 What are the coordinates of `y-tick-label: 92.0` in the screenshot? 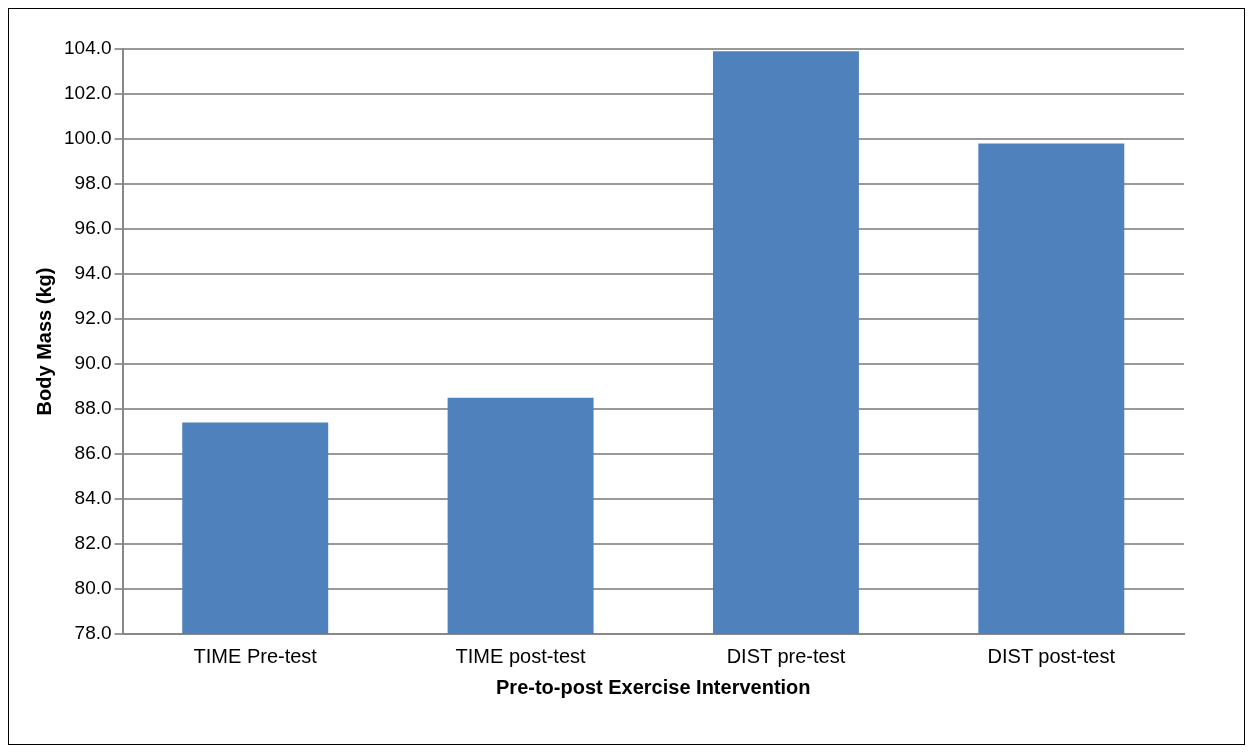 It's located at (93, 318).